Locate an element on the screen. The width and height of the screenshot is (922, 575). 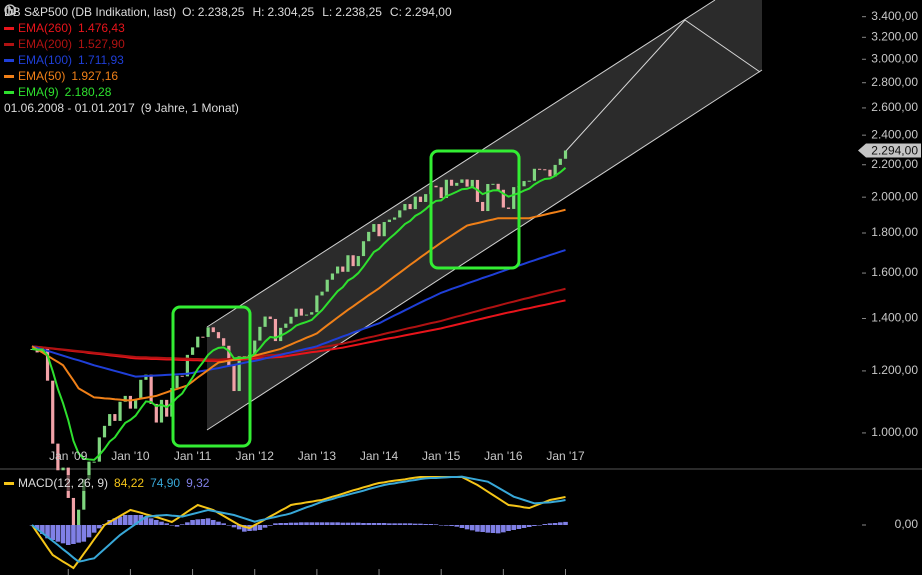
quote-label: C: is located at coordinates (395, 12).